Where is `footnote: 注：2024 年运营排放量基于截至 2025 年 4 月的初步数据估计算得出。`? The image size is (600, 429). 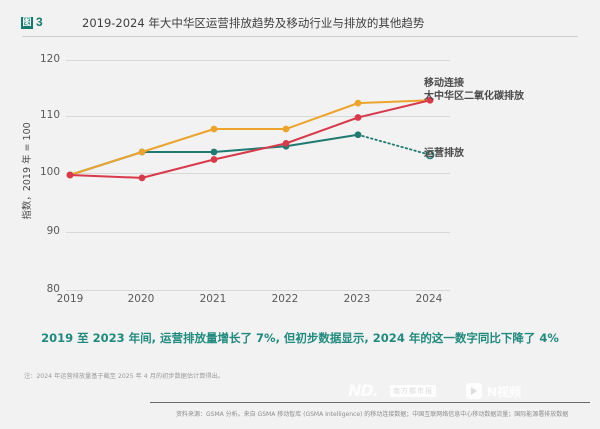
footnote: 注：2024 年运营排放量基于截至 2025 年 4 月的初步数据估计算得出。 is located at coordinates (124, 376).